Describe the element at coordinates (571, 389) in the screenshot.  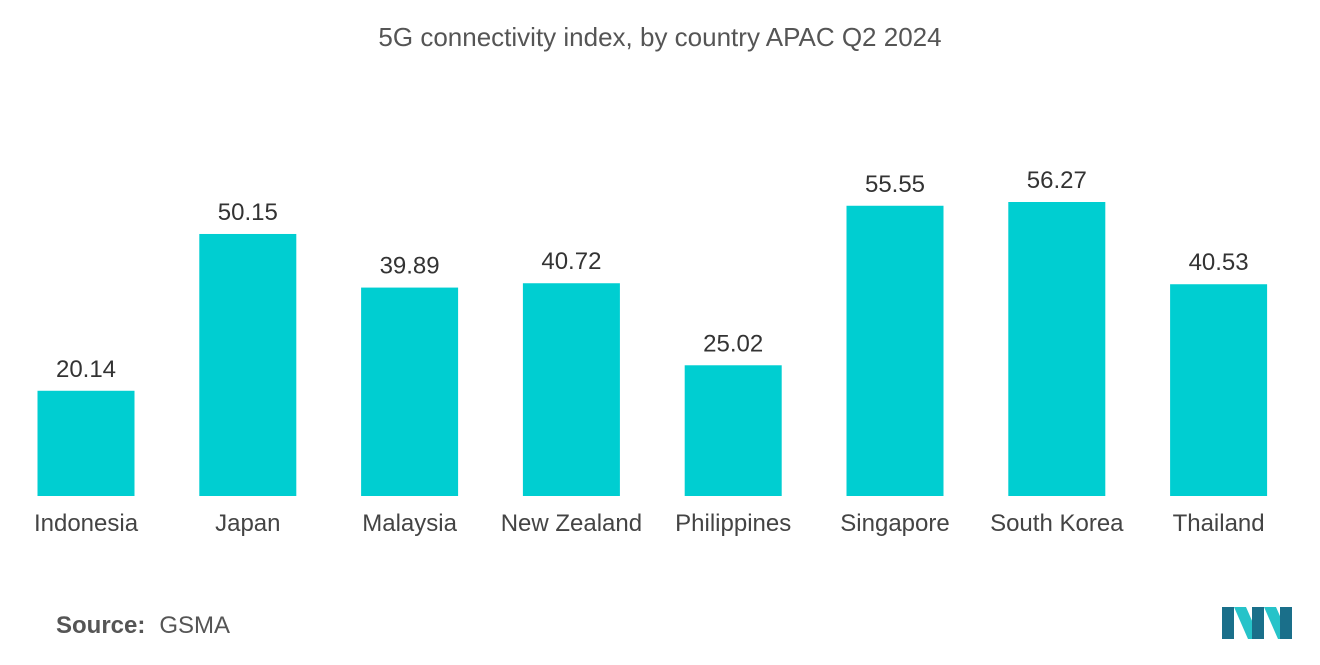
I see `bar-new-zealand` at that location.